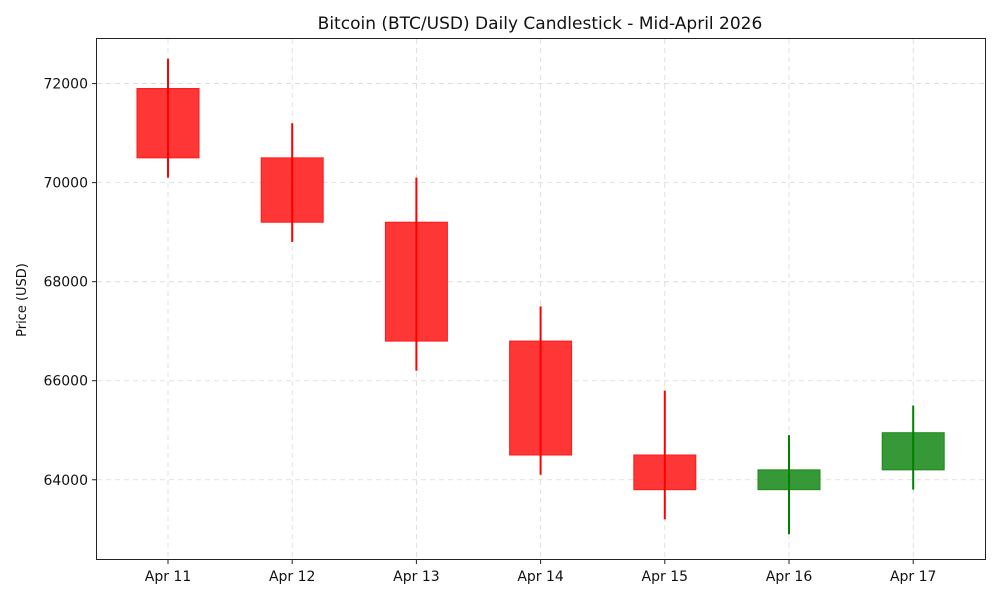 This screenshot has width=1000, height=600. What do you see at coordinates (168, 577) in the screenshot?
I see `x-tick-label: Apr 11` at bounding box center [168, 577].